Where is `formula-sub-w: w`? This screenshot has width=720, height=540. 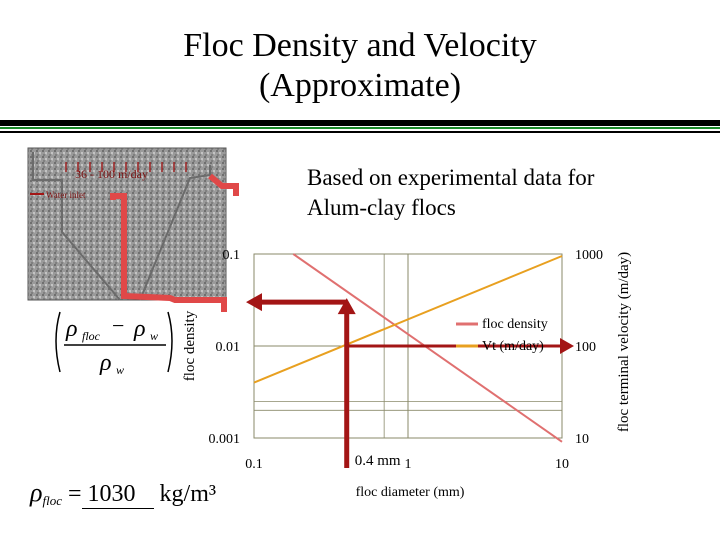 formula-sub-w: w is located at coordinates (154, 336).